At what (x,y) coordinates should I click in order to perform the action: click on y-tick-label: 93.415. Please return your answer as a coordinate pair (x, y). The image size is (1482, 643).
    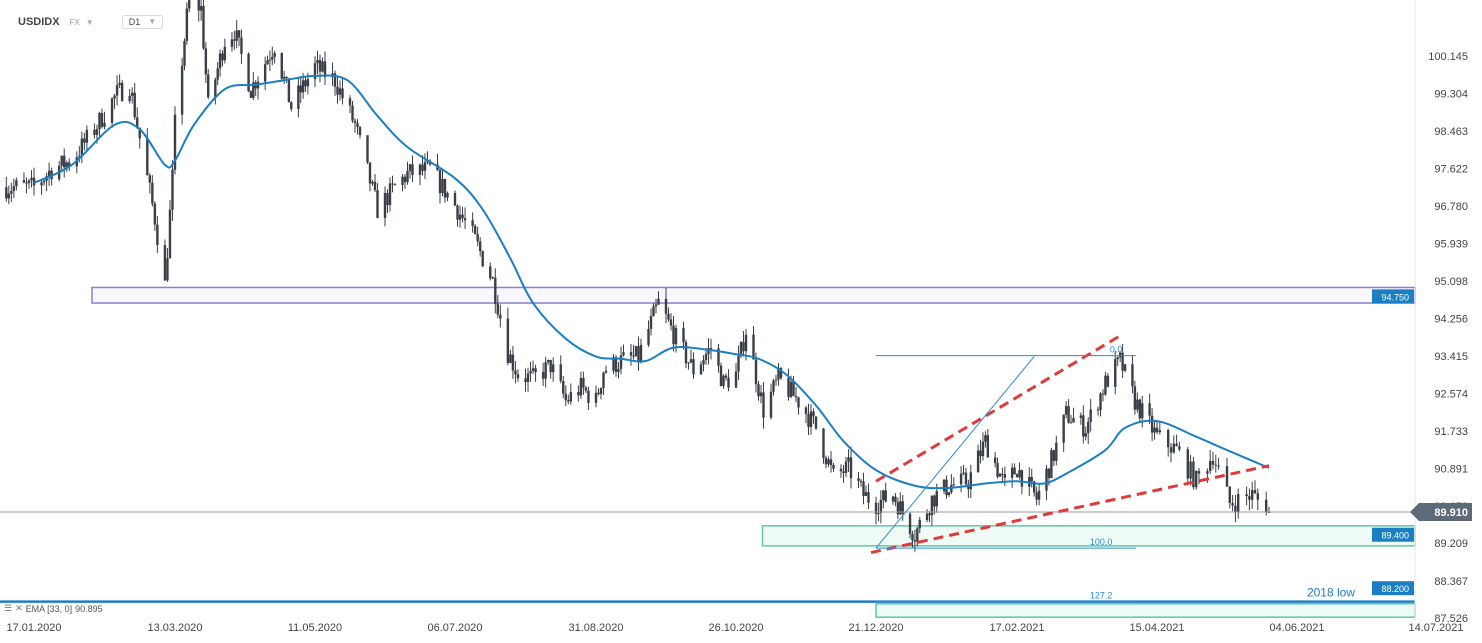
    Looking at the image, I should click on (1451, 357).